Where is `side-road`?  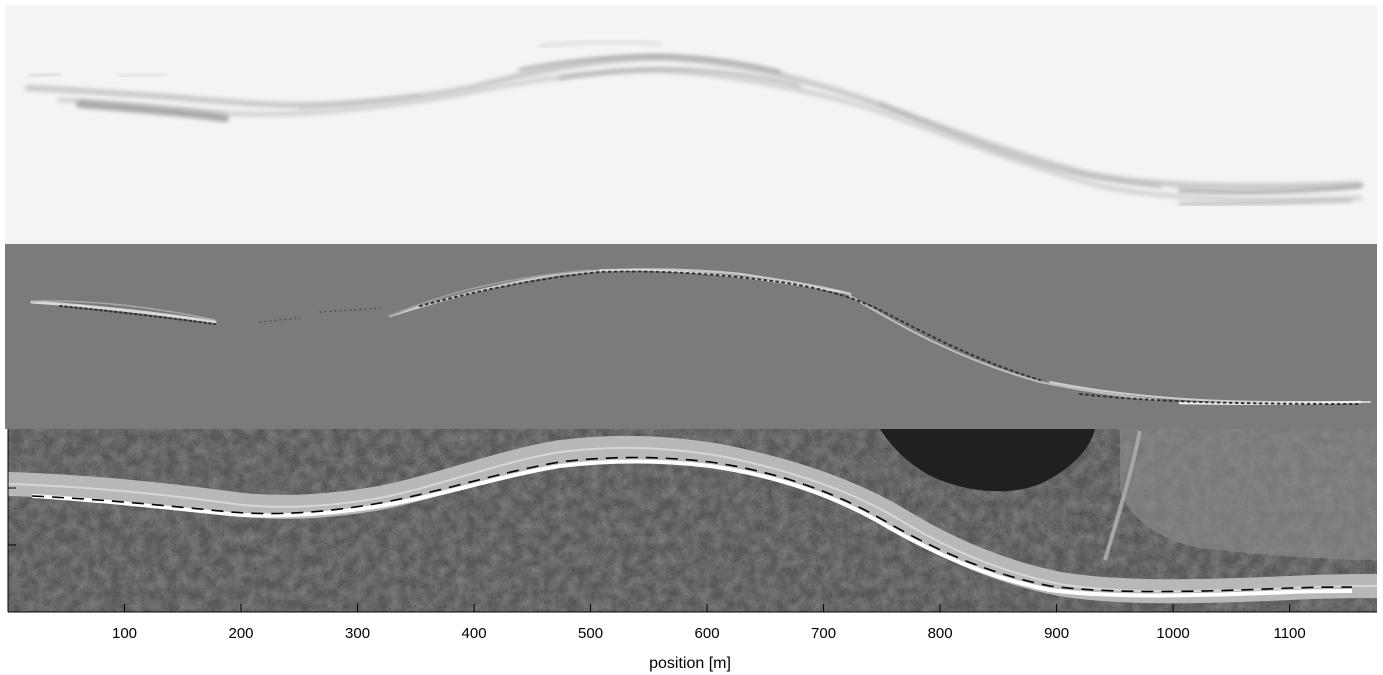 side-road is located at coordinates (1122, 495).